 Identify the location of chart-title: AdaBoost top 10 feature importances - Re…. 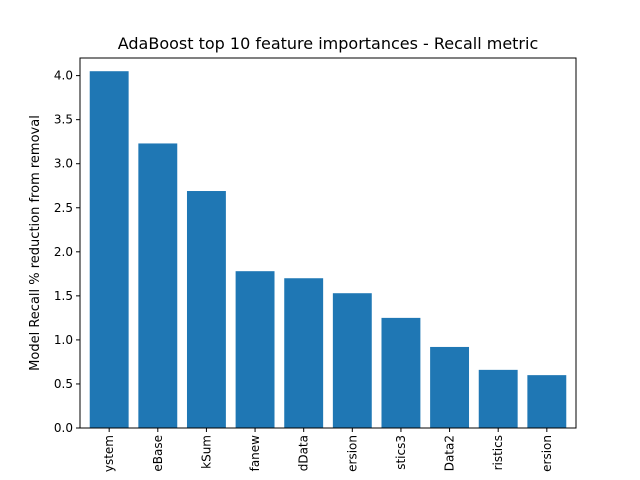
(328, 43).